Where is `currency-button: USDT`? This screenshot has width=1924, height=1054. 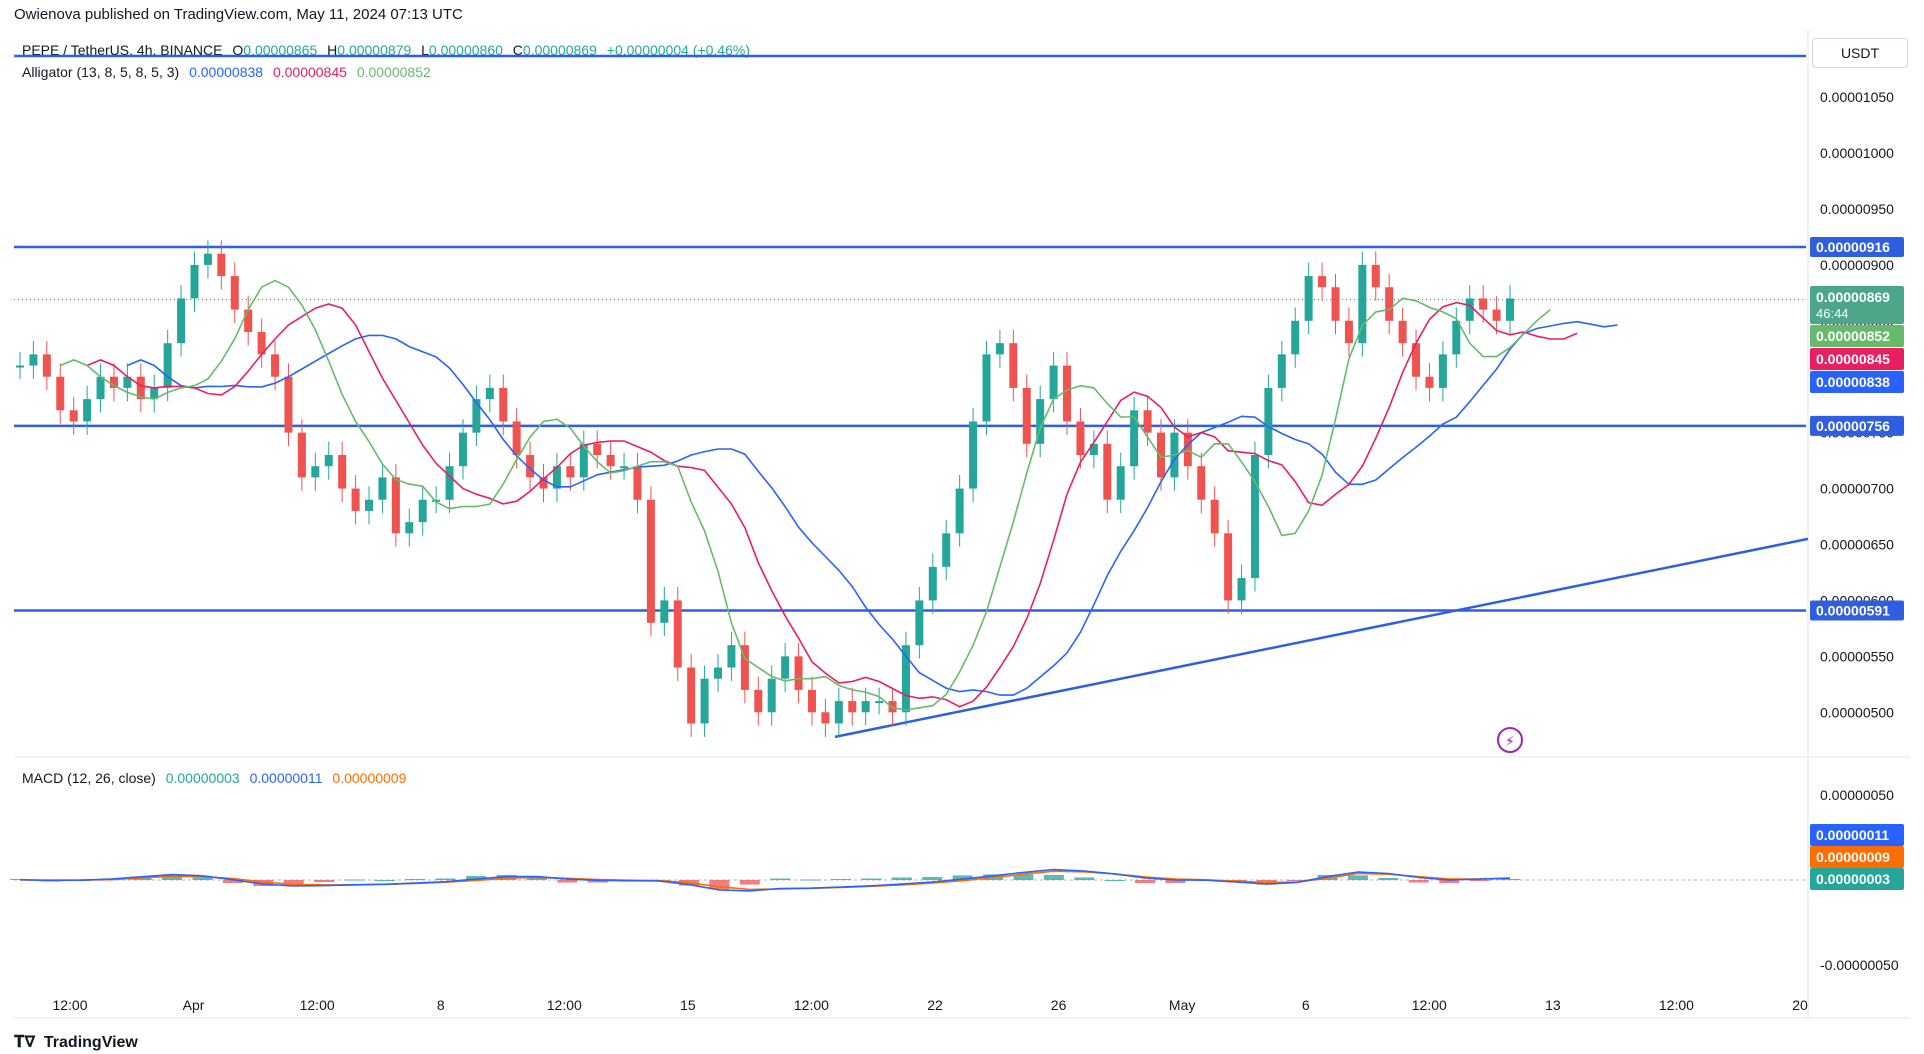
currency-button: USDT is located at coordinates (1860, 53).